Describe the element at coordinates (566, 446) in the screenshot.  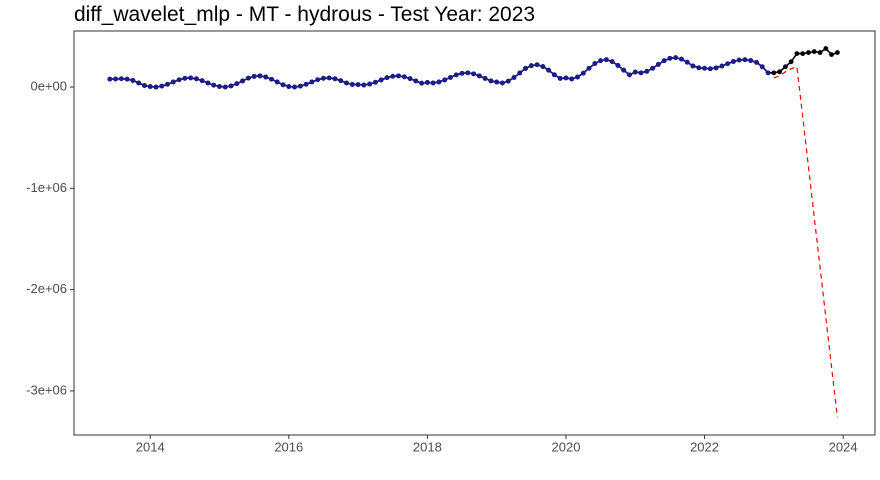
I see `x-tick-label: 2020` at that location.